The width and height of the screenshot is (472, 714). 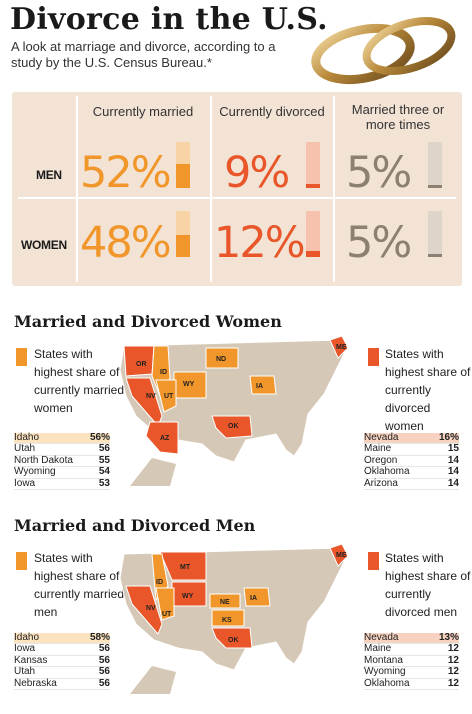 What do you see at coordinates (148, 321) in the screenshot?
I see `women-section-title: Married and Divorced Women` at bounding box center [148, 321].